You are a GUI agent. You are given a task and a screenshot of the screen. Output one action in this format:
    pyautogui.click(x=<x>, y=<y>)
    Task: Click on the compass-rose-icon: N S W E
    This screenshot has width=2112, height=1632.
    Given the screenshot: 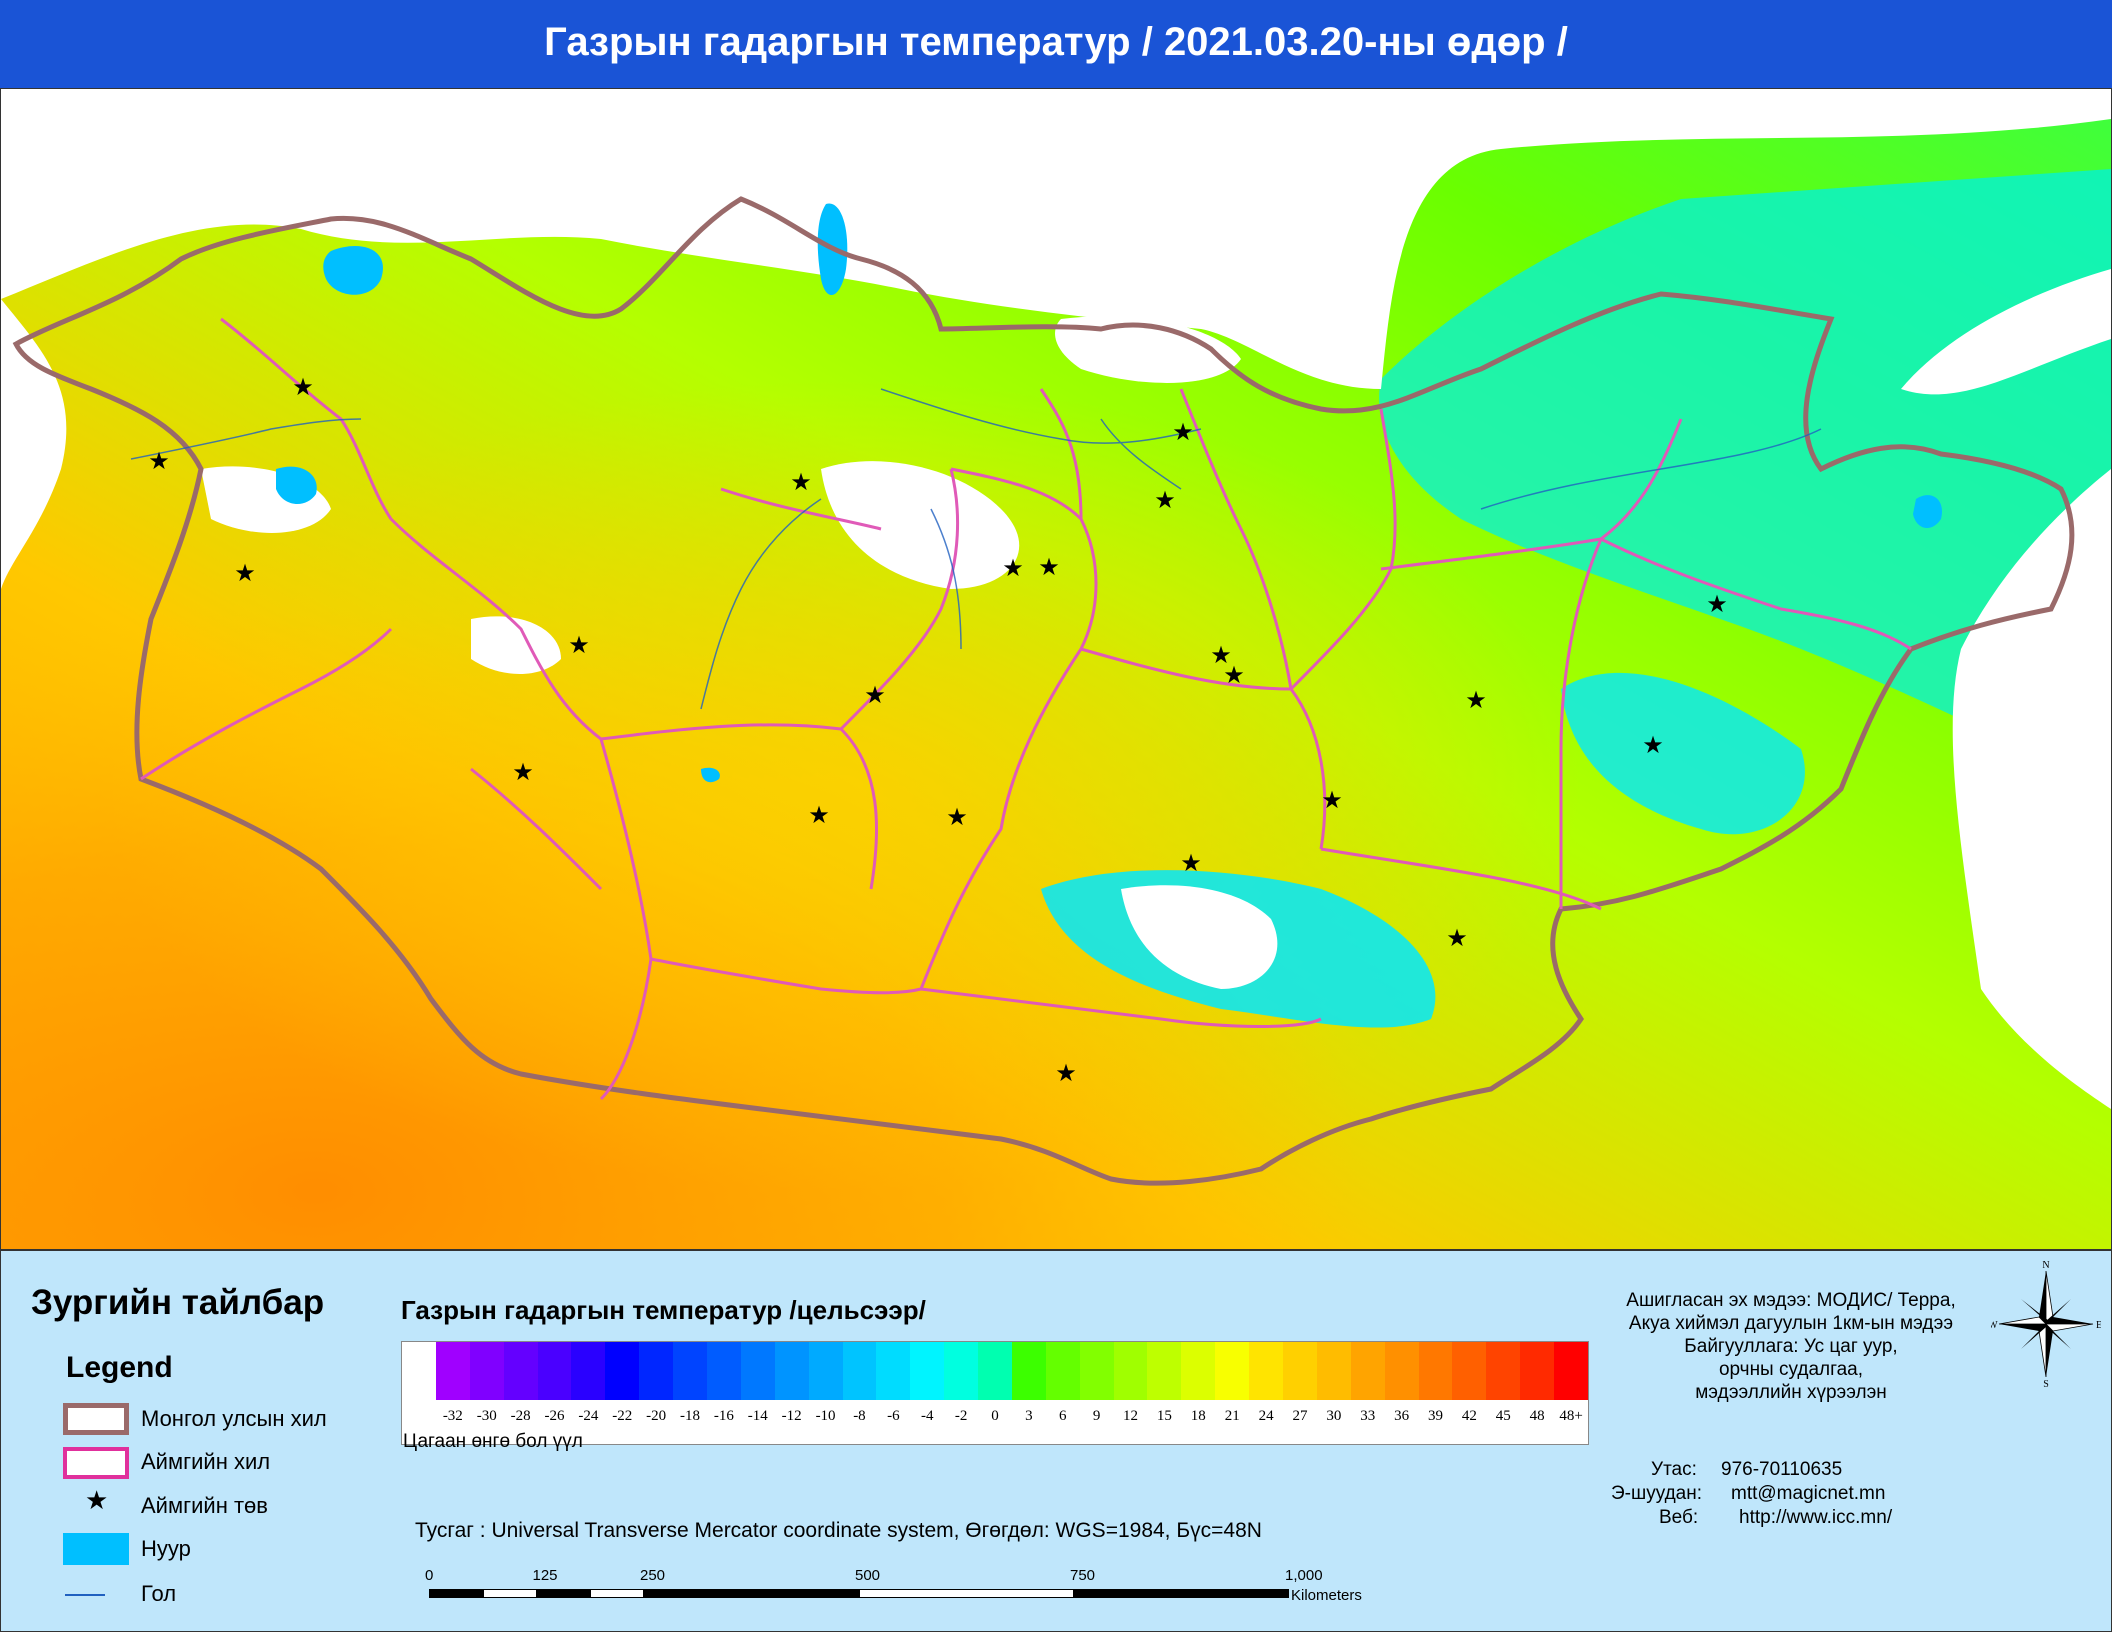 What is the action you would take?
    pyautogui.click(x=2045, y=1324)
    